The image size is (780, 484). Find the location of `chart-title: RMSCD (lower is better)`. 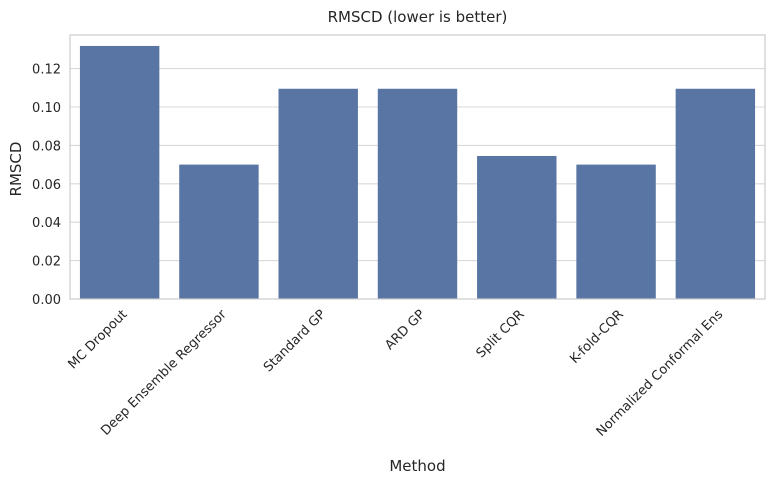

chart-title: RMSCD (lower is better) is located at coordinates (418, 17).